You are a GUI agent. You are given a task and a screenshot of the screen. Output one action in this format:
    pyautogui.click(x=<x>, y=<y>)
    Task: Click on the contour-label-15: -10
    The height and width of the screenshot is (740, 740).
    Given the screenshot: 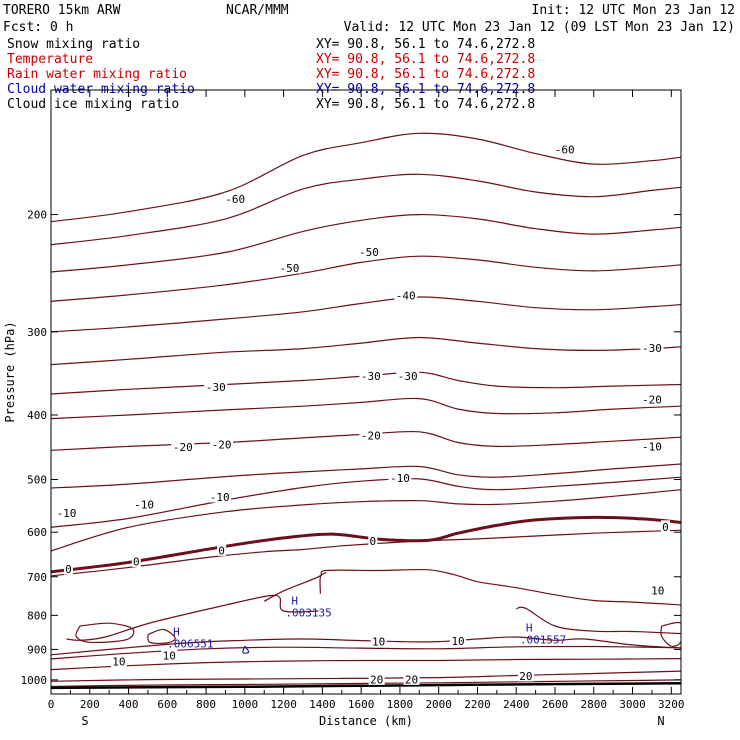 What is the action you would take?
    pyautogui.click(x=220, y=497)
    